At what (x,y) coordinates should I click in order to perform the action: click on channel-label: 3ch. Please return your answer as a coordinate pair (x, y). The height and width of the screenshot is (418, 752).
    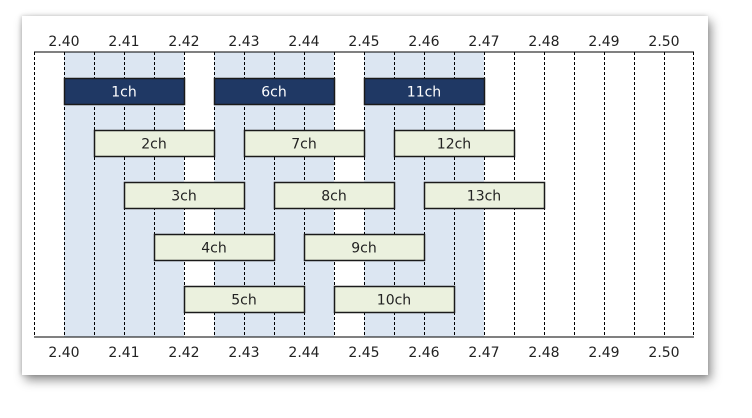
    Looking at the image, I should click on (183, 197).